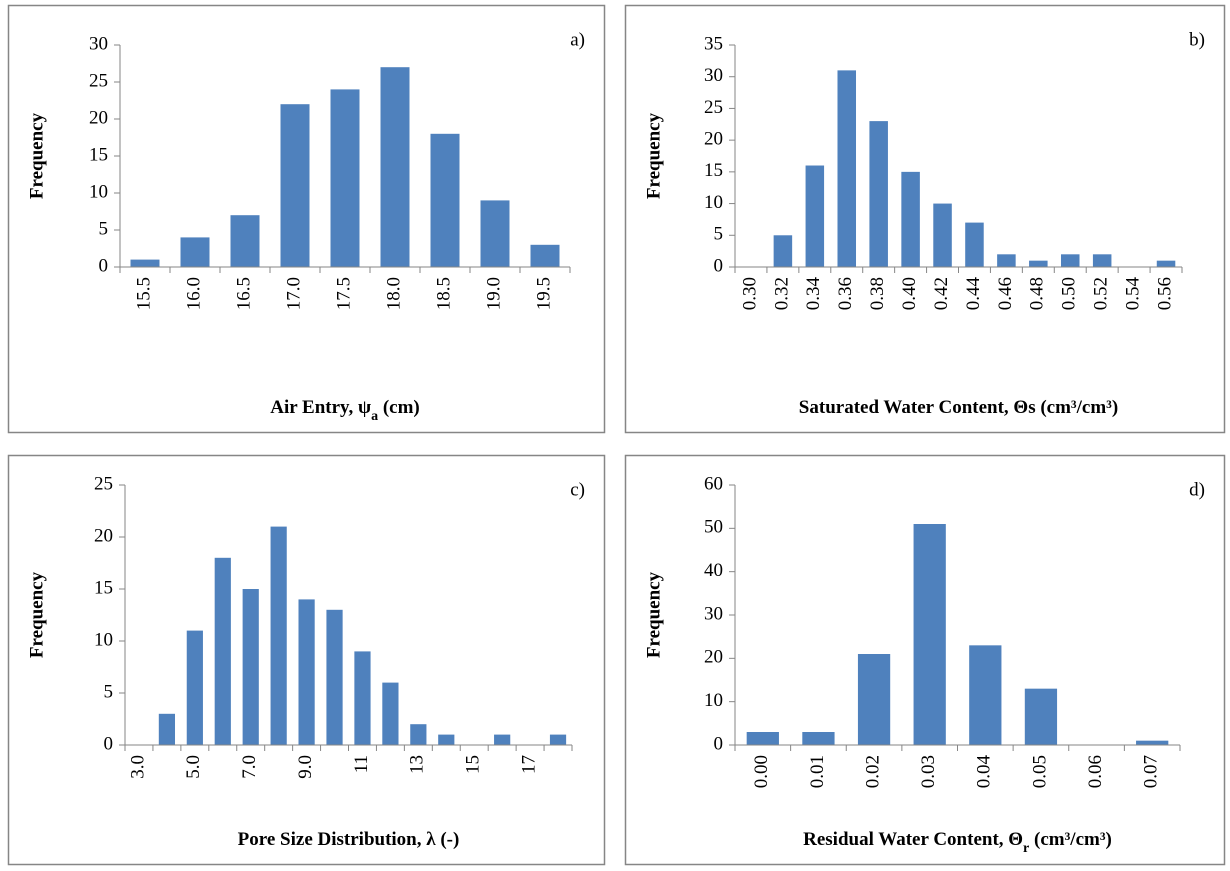 The height and width of the screenshot is (871, 1230). Describe the element at coordinates (713, 613) in the screenshot. I see `y-tick-label: 30` at that location.